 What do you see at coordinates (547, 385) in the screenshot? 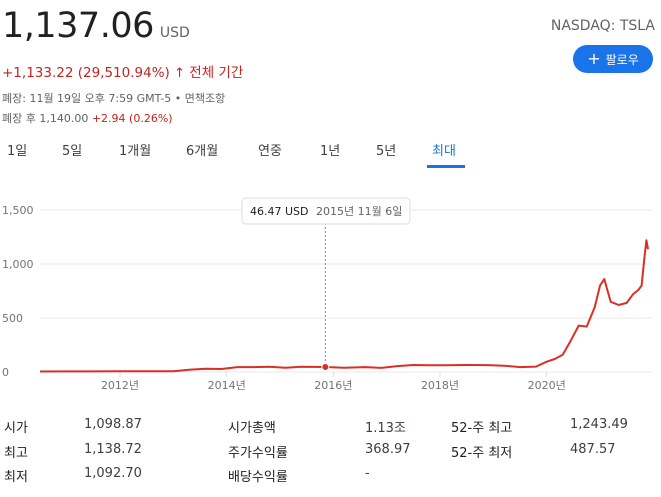
I see `x-tick-label: 2020년` at bounding box center [547, 385].